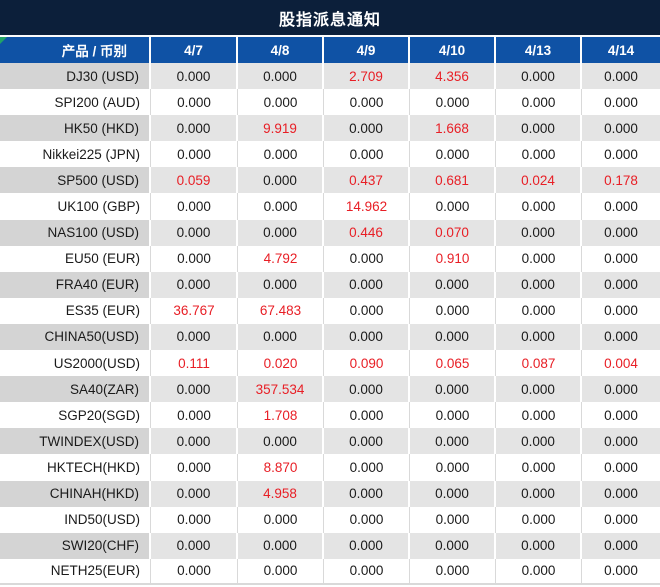 This screenshot has height=587, width=660. What do you see at coordinates (75, 128) in the screenshot?
I see `product-cell: HK50 (HKD)` at bounding box center [75, 128].